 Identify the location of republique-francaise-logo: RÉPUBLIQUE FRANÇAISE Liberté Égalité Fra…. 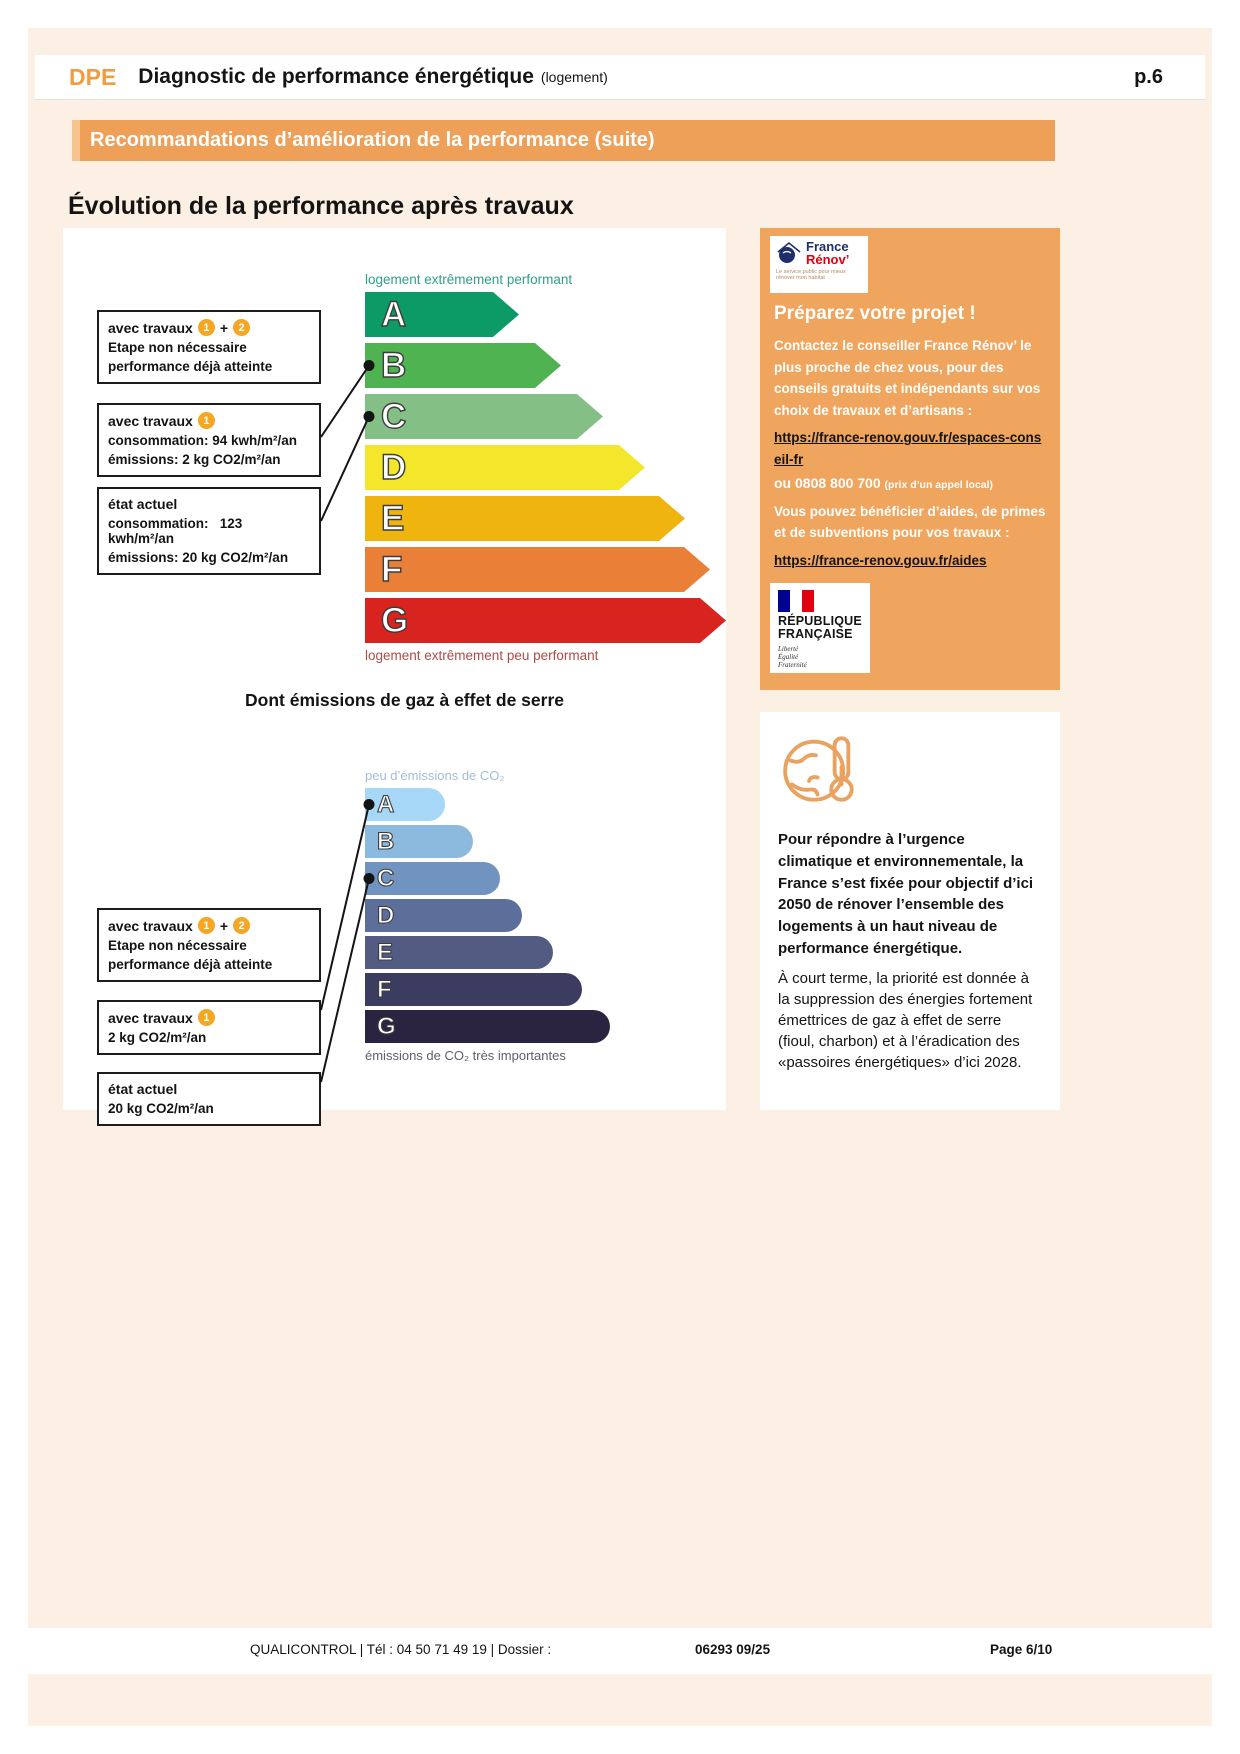
(820, 628).